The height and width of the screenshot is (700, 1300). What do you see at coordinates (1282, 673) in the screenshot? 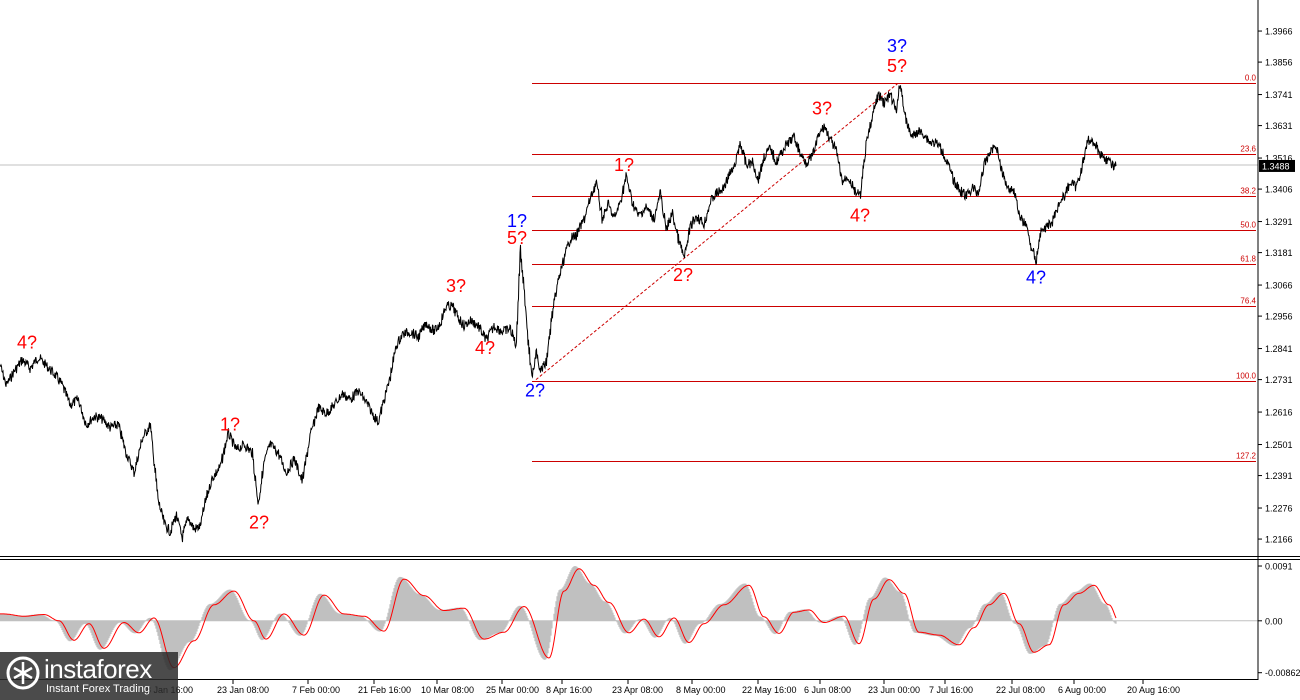
I see `osc-y-tick-label: -0.00862` at bounding box center [1282, 673].